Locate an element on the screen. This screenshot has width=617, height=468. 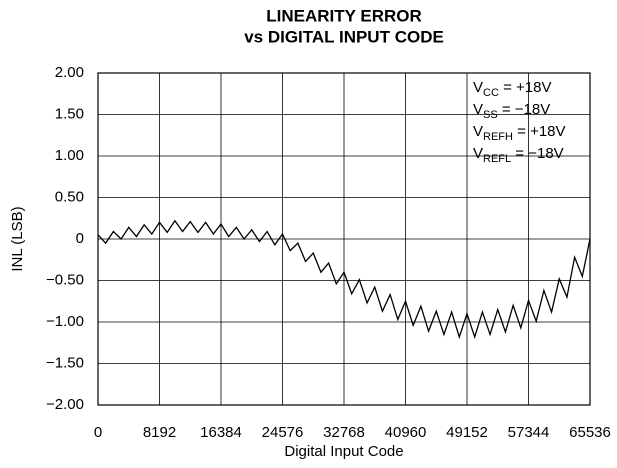
chart-title: LINEARITY ERROR is located at coordinates (344, 15).